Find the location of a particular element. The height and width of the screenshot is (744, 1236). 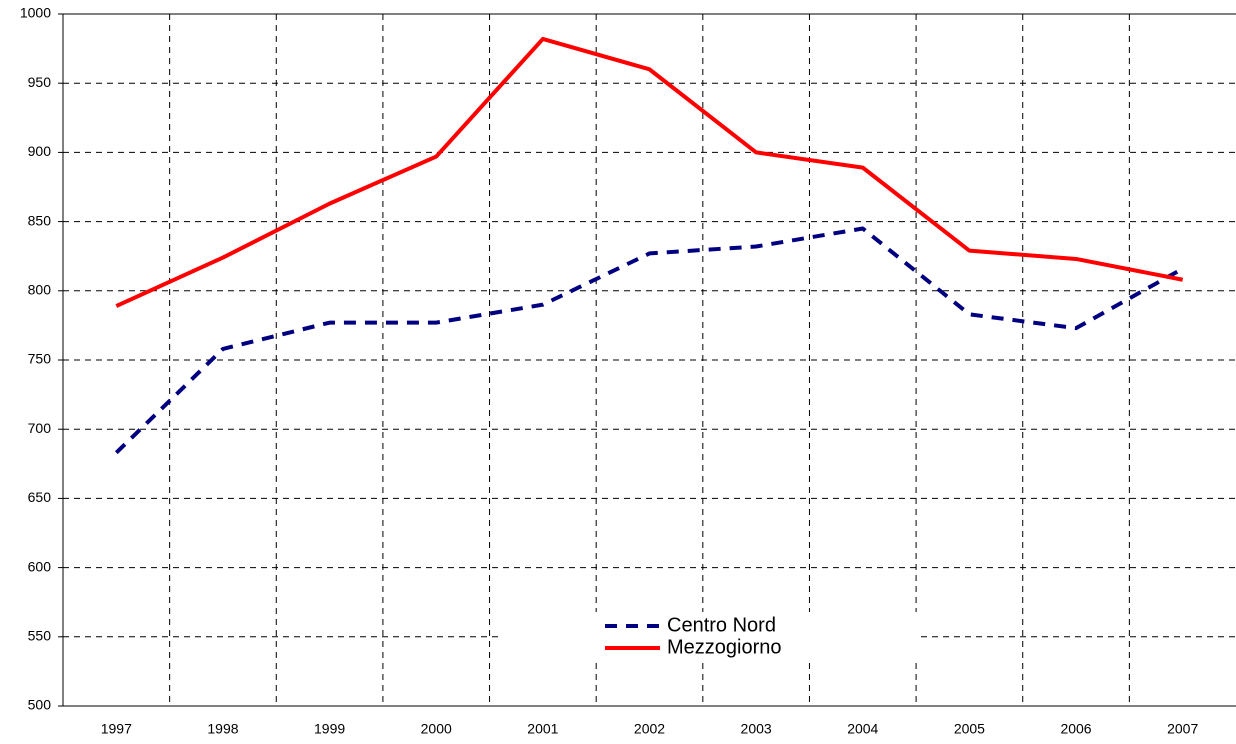

x-tick-label: 2000 is located at coordinates (436, 729).